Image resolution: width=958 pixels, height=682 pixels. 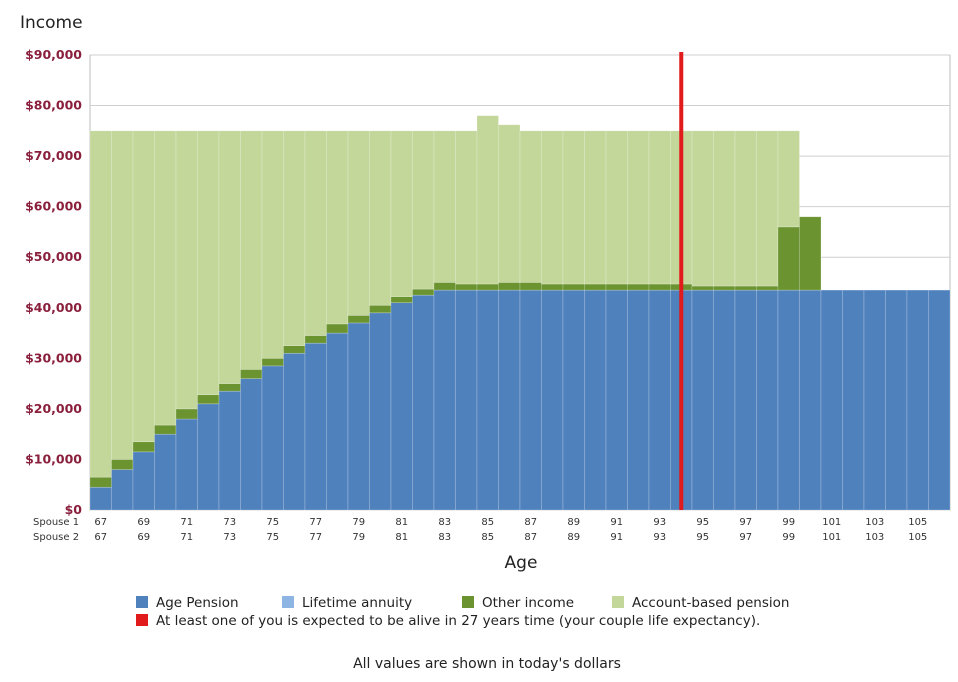 I want to click on y-tick-label-2: $20,000, so click(x=53, y=408).